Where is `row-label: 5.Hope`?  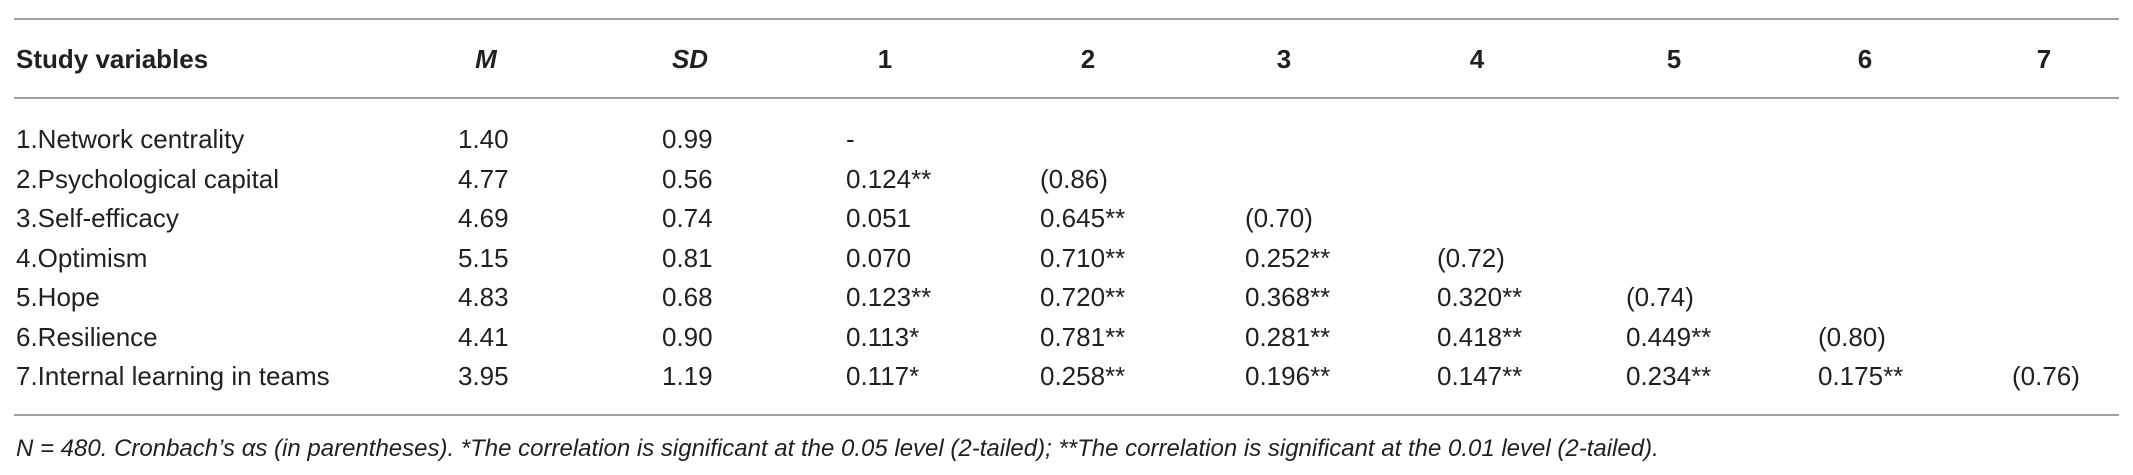
row-label: 5.Hope is located at coordinates (58, 297).